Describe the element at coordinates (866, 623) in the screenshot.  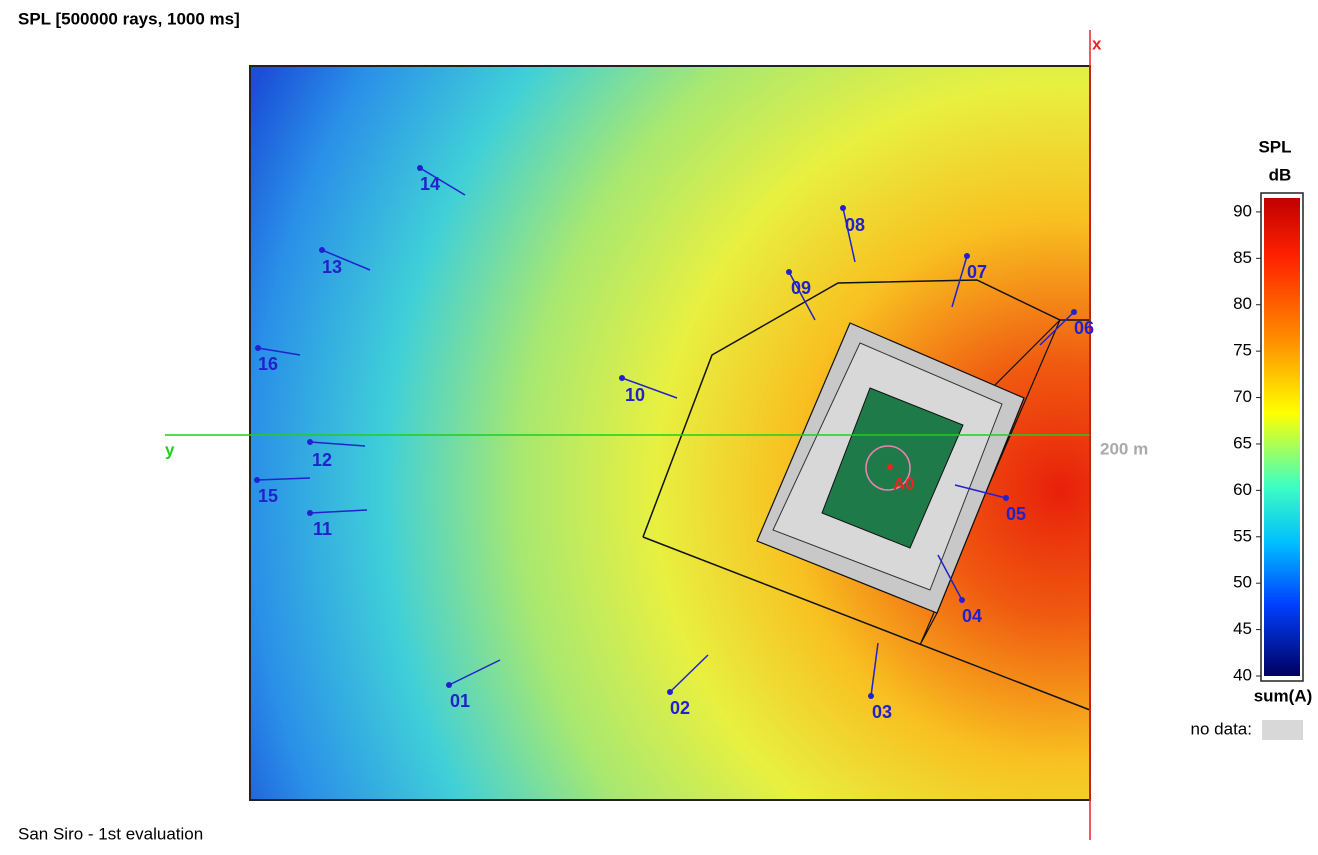
I see `venue-outline` at that location.